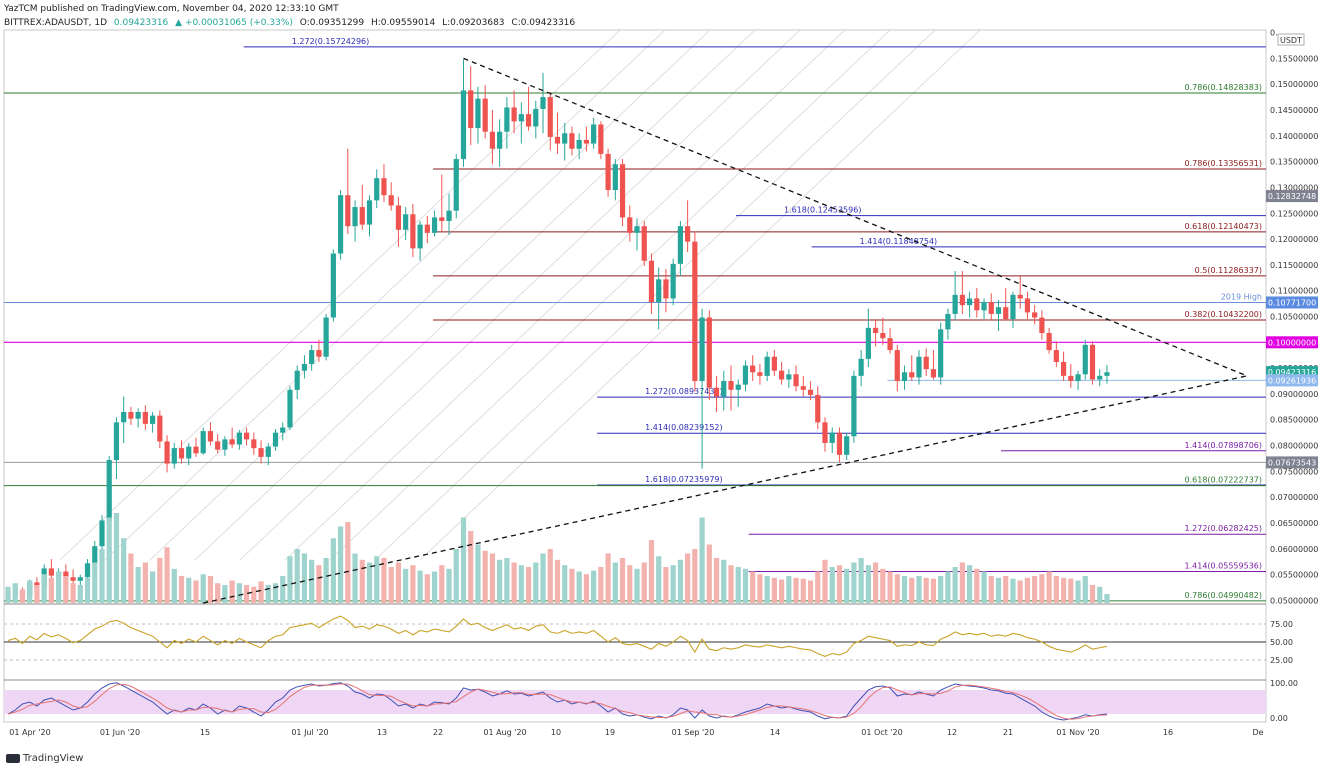 This screenshot has height=768, width=1323. I want to click on price-change: ▲ +0.00031065 (+0.33%), so click(234, 23).